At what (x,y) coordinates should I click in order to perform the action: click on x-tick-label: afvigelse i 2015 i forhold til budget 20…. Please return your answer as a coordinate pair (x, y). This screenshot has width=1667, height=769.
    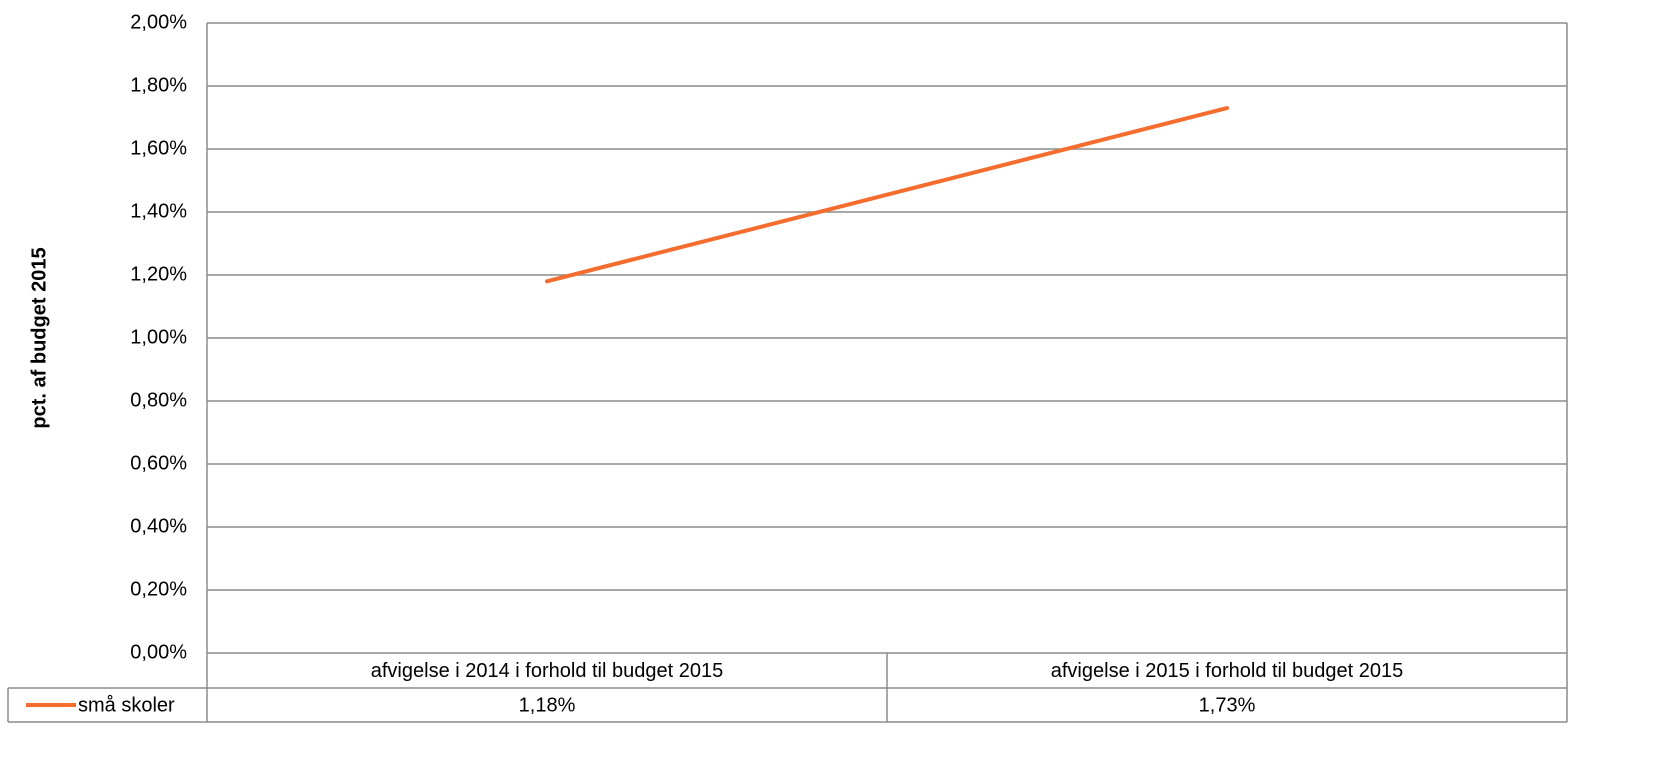
    Looking at the image, I should click on (1227, 671).